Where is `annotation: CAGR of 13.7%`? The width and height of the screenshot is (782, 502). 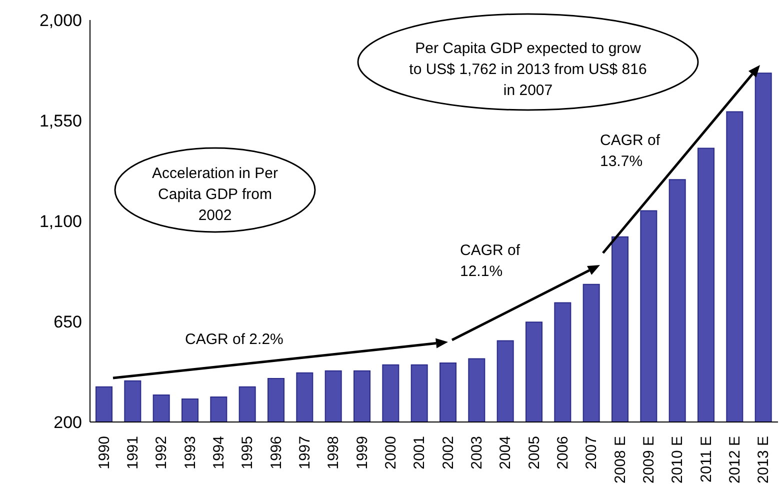
annotation: CAGR of 13.7% is located at coordinates (631, 151).